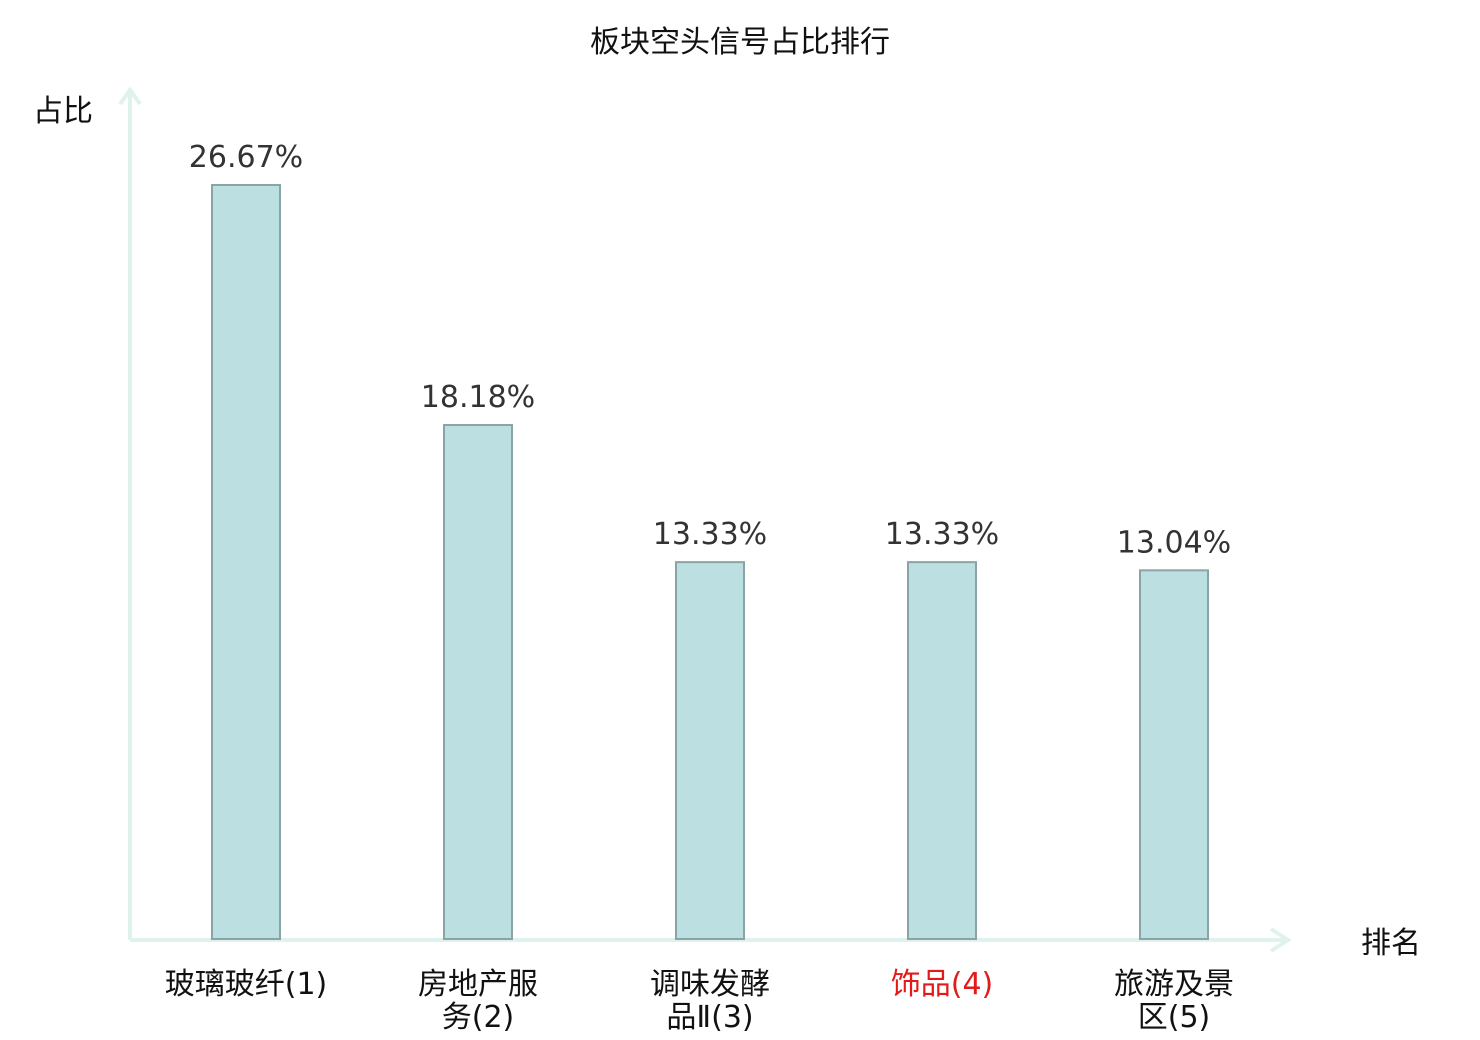 This screenshot has width=1480, height=1040. Describe the element at coordinates (1174, 984) in the screenshot. I see `category-label-line: 旅游及景` at that location.